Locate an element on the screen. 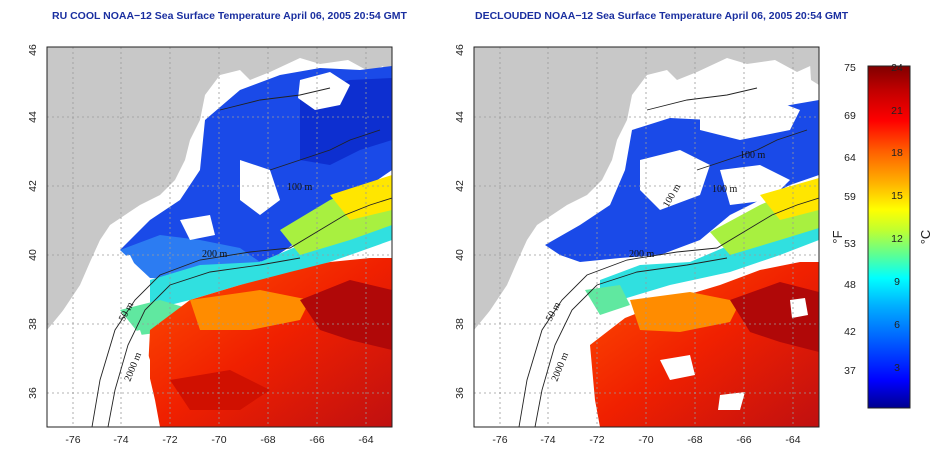 The width and height of the screenshot is (950, 475). celsius-tick: 18 is located at coordinates (897, 153).